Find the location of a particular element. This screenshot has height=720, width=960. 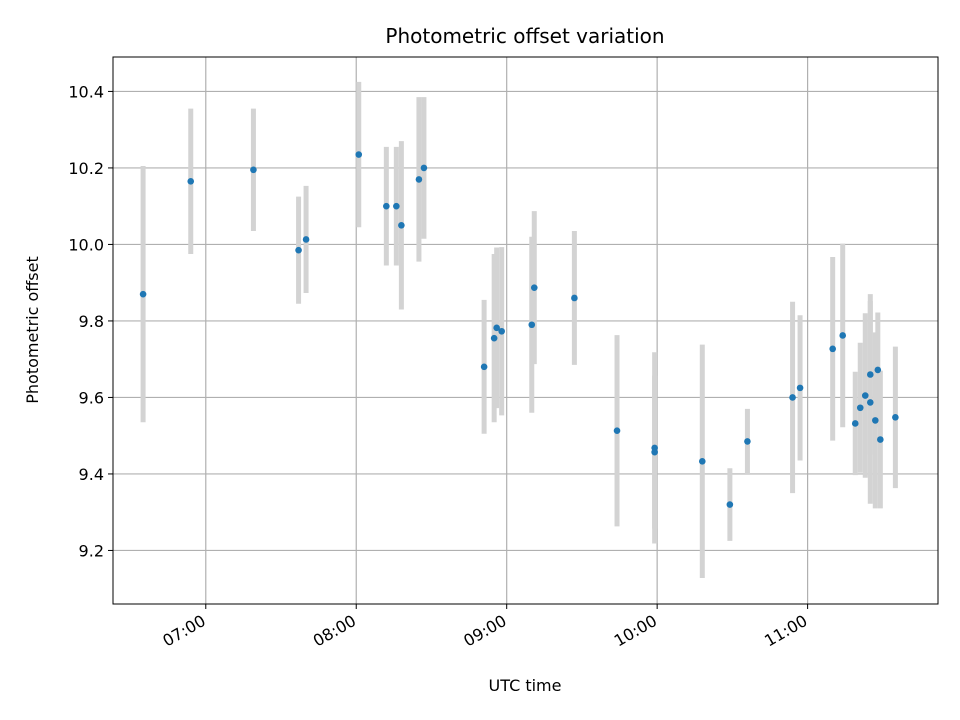

chart-title: Photometric offset variation is located at coordinates (524, 36).